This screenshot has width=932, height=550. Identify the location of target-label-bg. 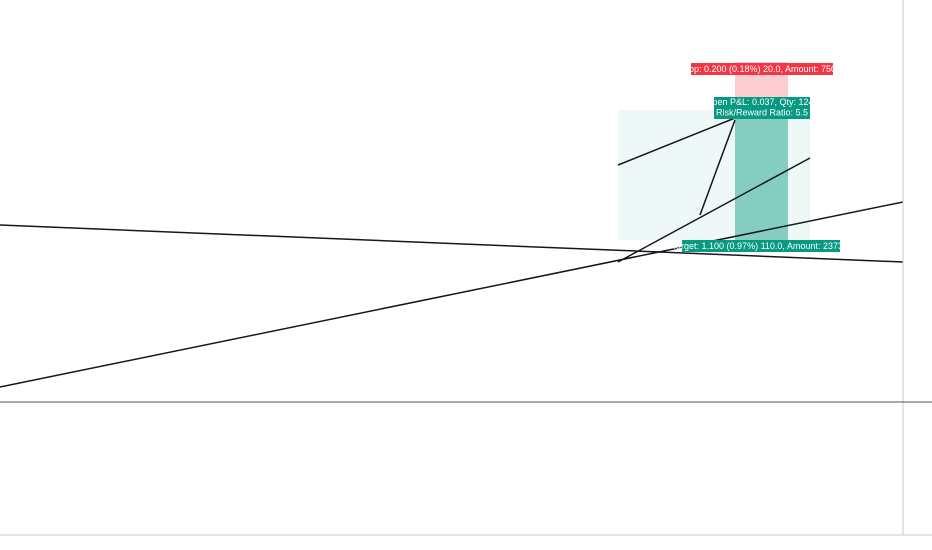
(761, 246).